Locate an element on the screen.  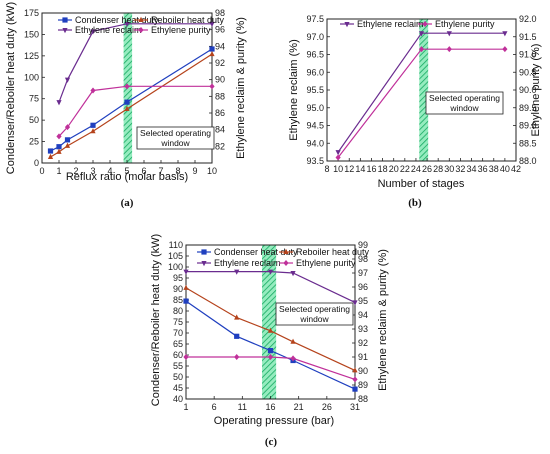
y-left-tick-label: 175 is located at coordinates (31, 13).